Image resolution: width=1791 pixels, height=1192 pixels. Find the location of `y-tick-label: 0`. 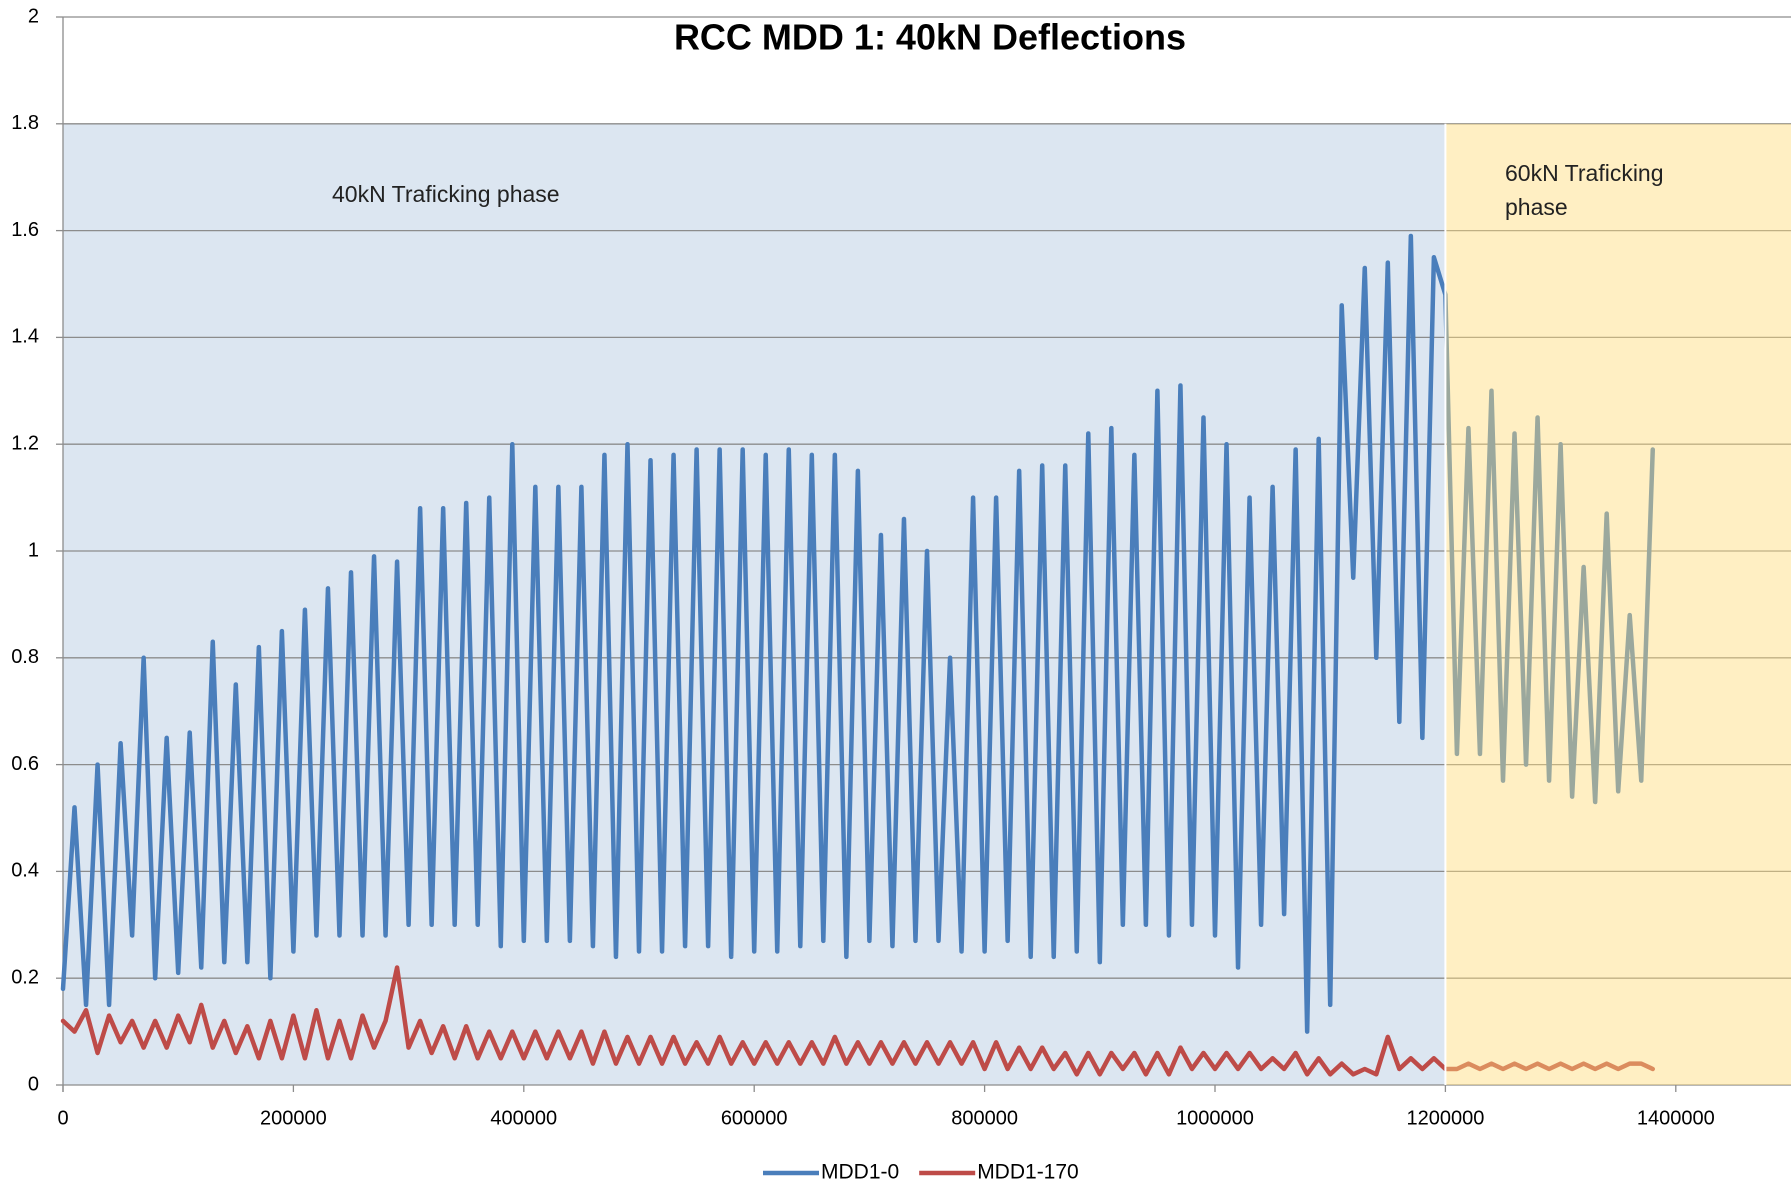

y-tick-label: 0 is located at coordinates (33, 1084).